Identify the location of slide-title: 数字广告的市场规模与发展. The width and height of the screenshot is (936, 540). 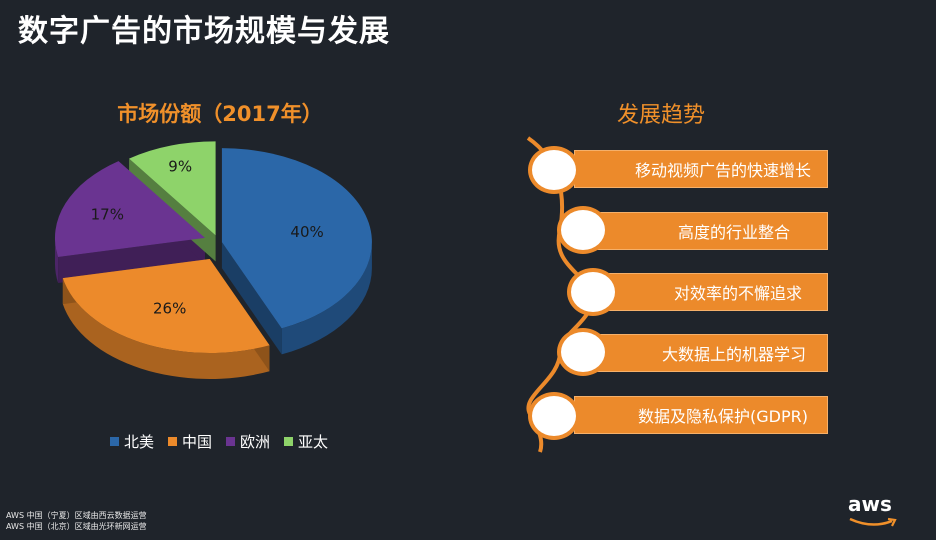
(204, 31).